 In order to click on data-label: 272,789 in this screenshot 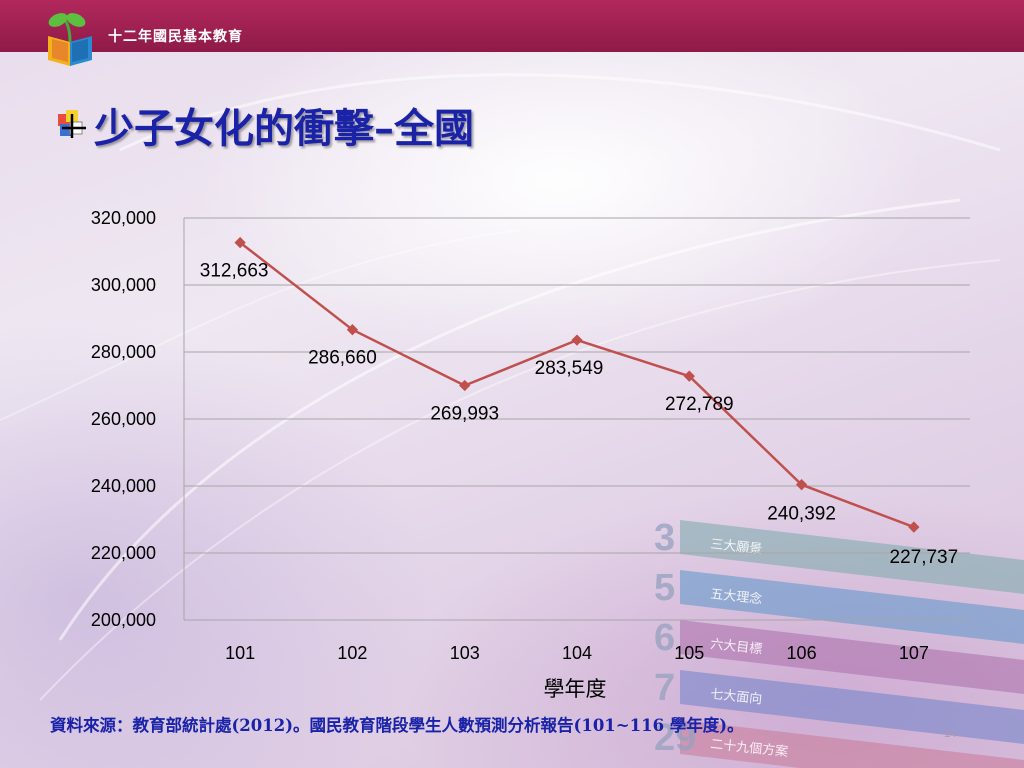, I will do `click(699, 404)`.